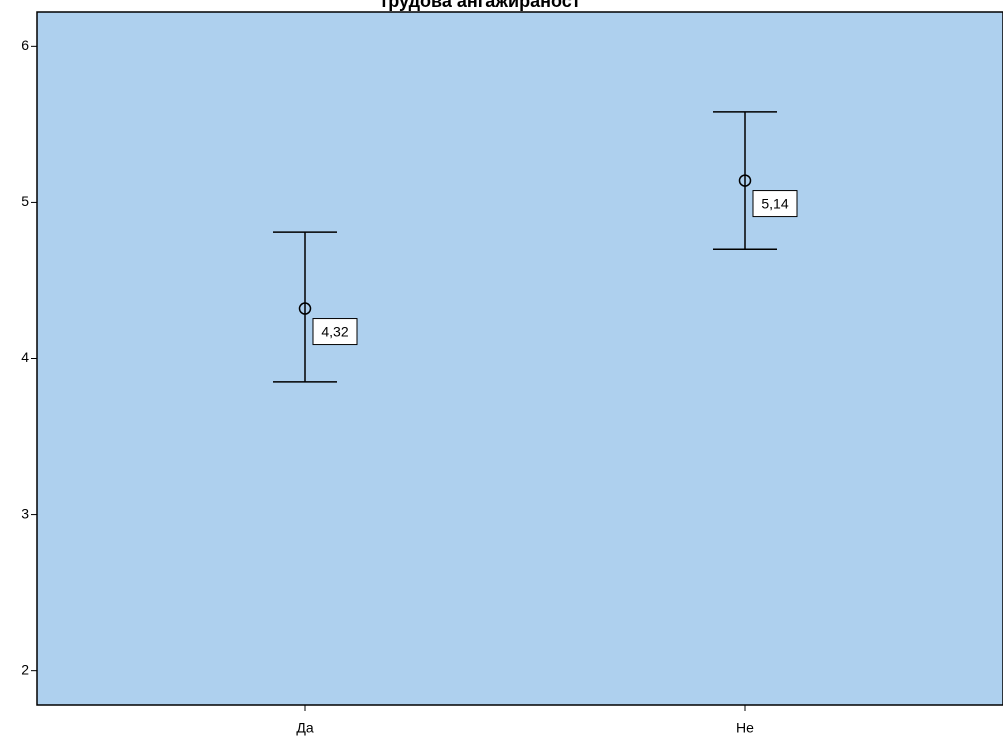 This screenshot has width=1003, height=742. I want to click on x-tick-label: Не, so click(745, 728).